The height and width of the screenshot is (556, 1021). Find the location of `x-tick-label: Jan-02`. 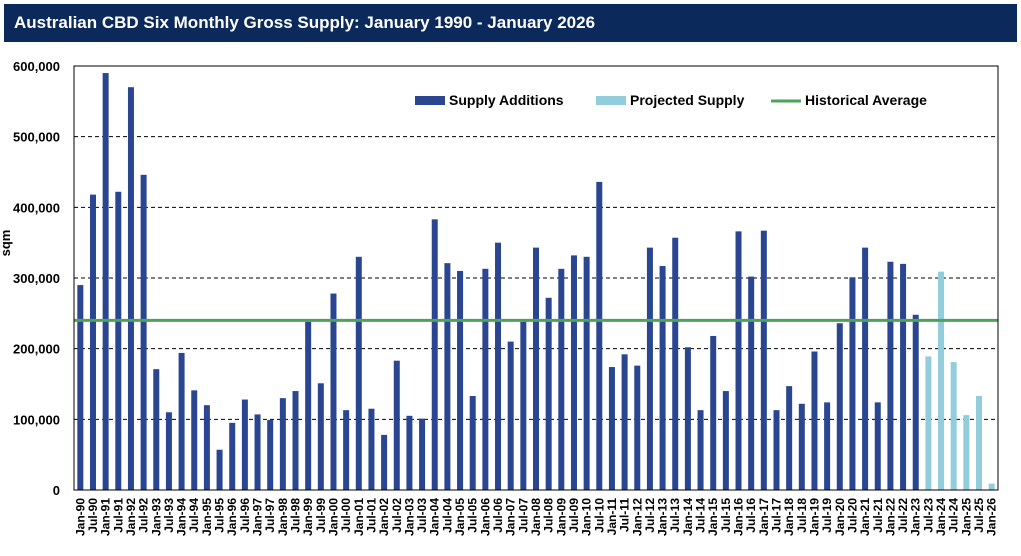

x-tick-label: Jan-02 is located at coordinates (384, 517).